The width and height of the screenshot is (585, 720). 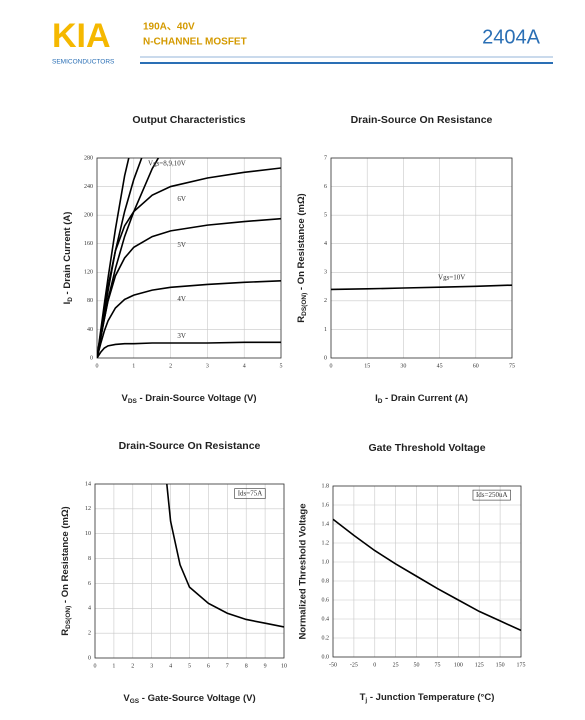 I want to click on x-axis-label-part: V, so click(x=124, y=398).